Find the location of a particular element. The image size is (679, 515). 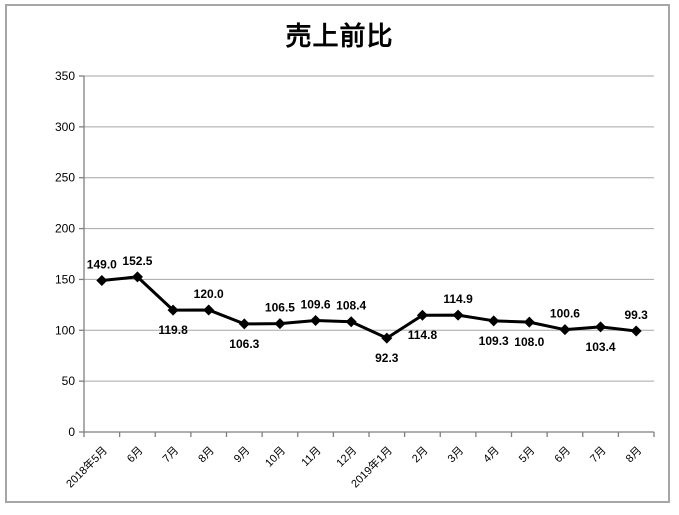

data-label: 103.4 is located at coordinates (601, 347).